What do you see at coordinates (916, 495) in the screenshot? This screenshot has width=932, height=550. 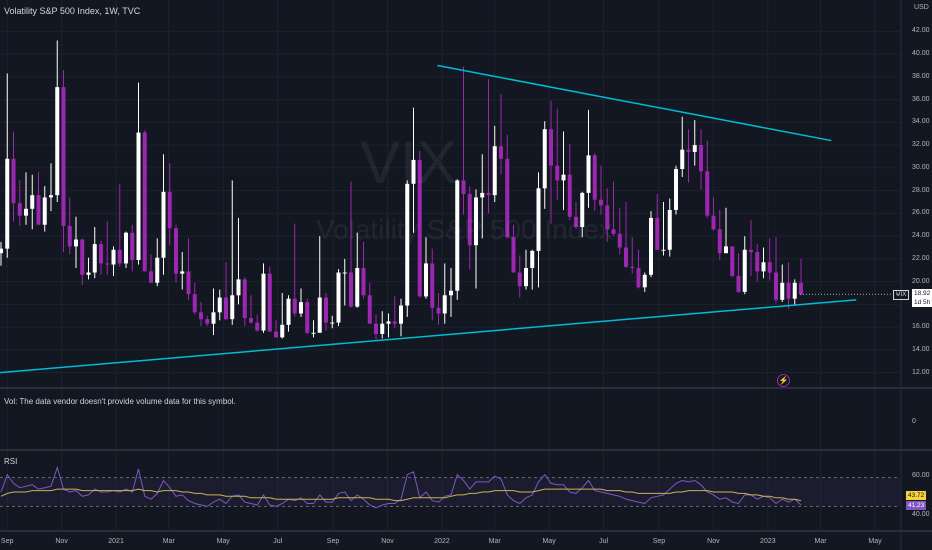 I see `rsi-ma-value-badge: 43.72` at bounding box center [916, 495].